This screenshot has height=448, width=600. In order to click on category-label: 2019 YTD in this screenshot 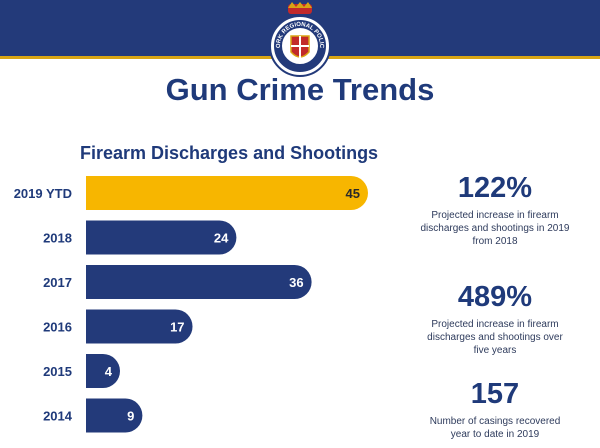, I will do `click(43, 193)`.